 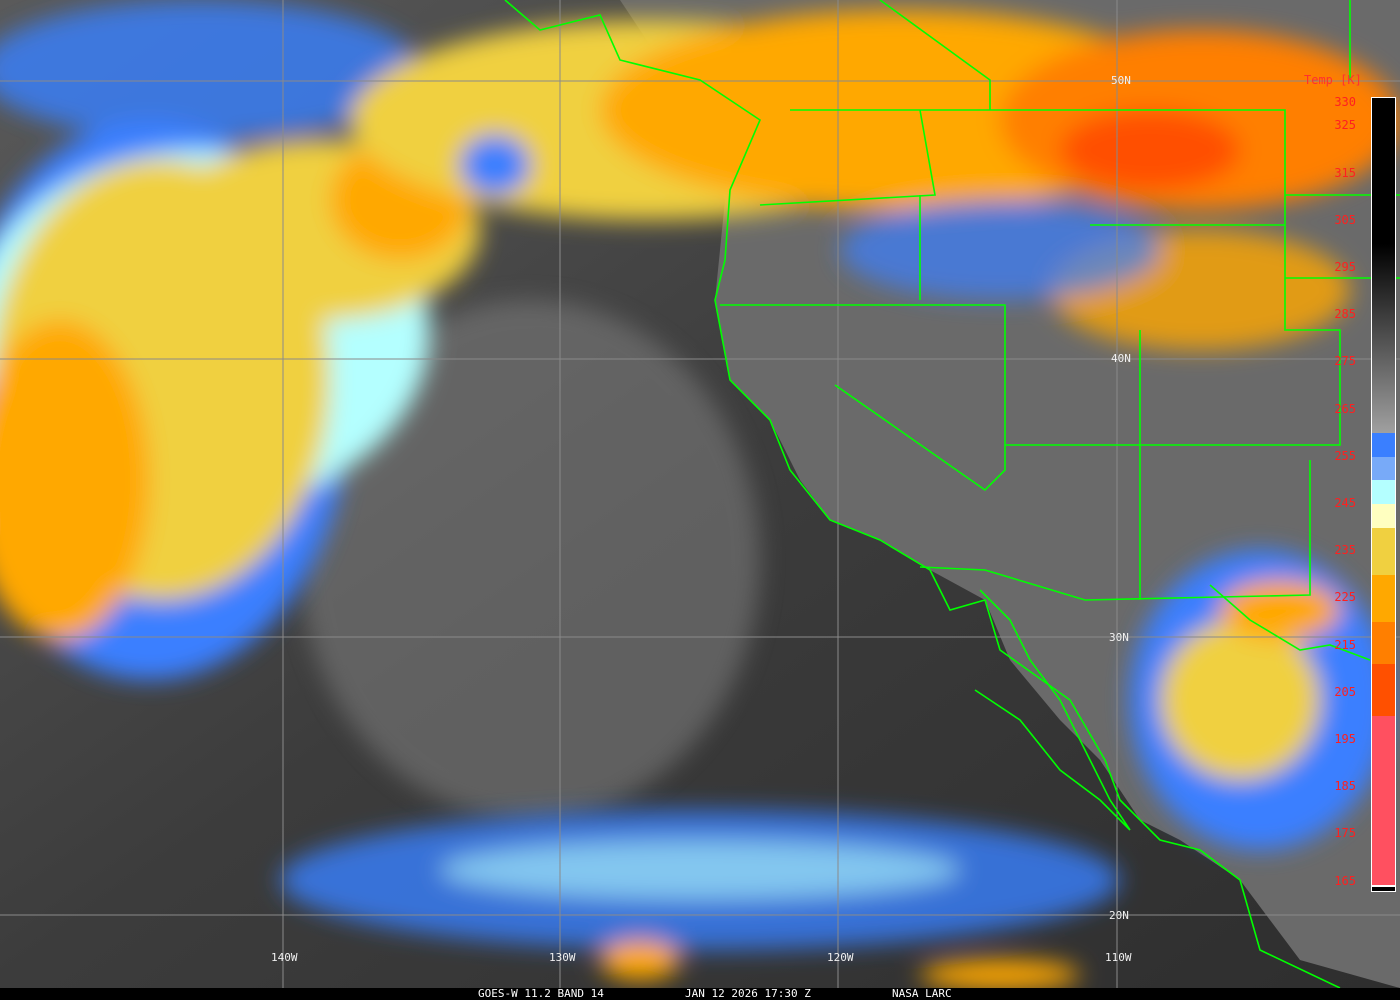 I want to click on colorbar-title: Temp [K], so click(x=1333, y=80).